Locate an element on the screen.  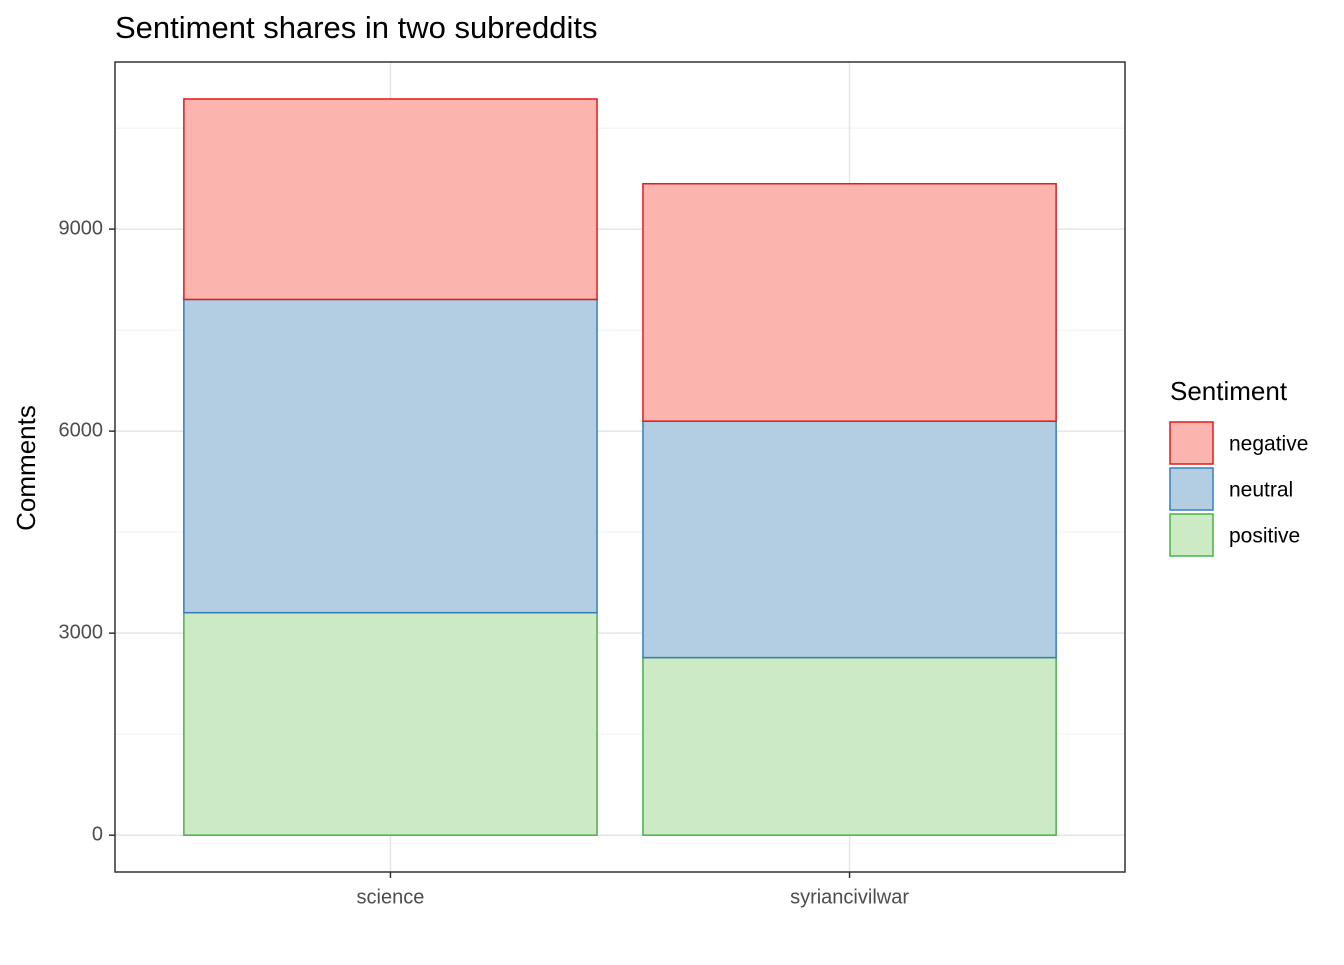
legend-label: neutral is located at coordinates (1261, 490).